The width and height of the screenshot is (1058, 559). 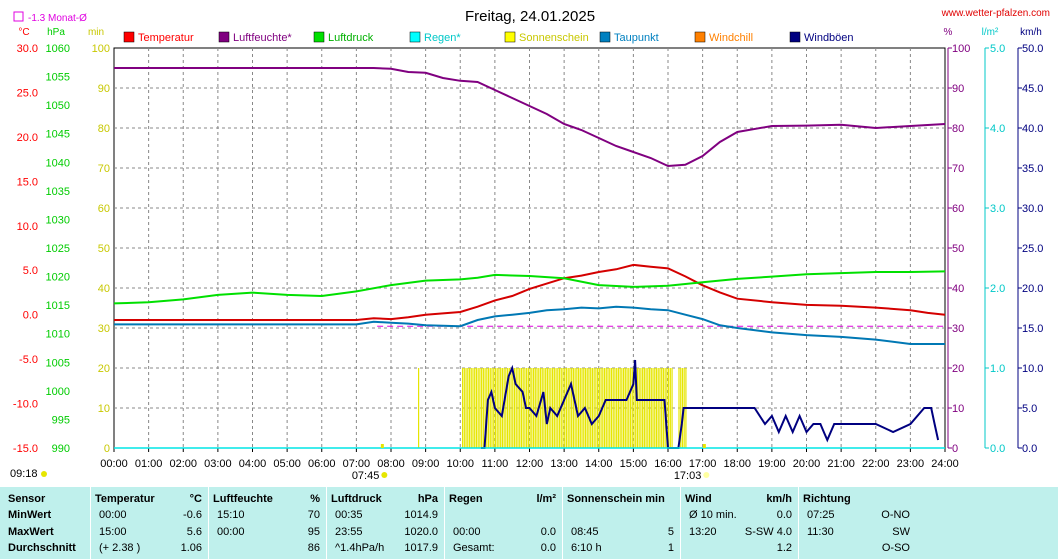 I want to click on stats-cell-value: SW, so click(x=901, y=532).